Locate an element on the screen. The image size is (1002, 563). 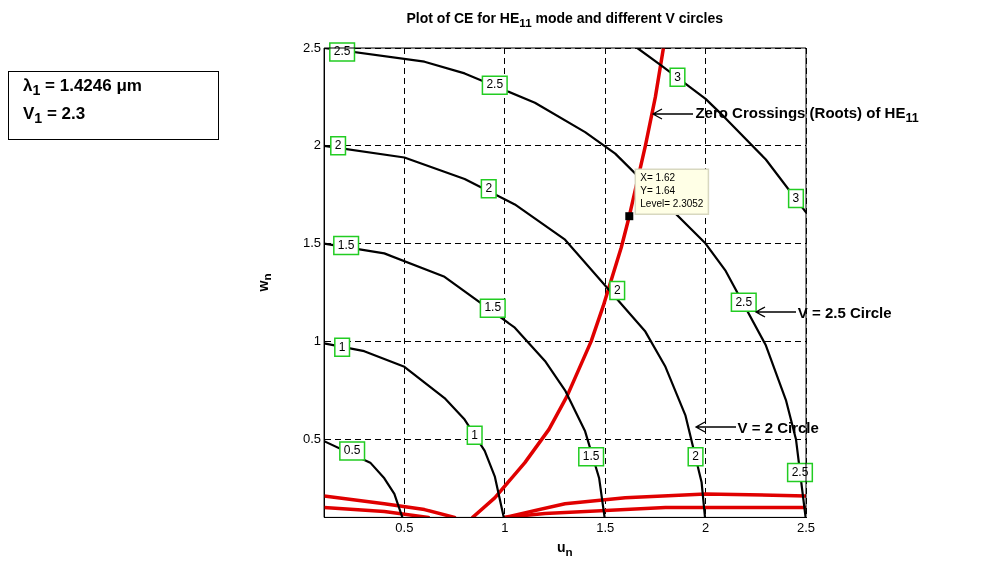
text: λ$_{1}$ = 1.4246 μm is located at coordinates (83, 88).